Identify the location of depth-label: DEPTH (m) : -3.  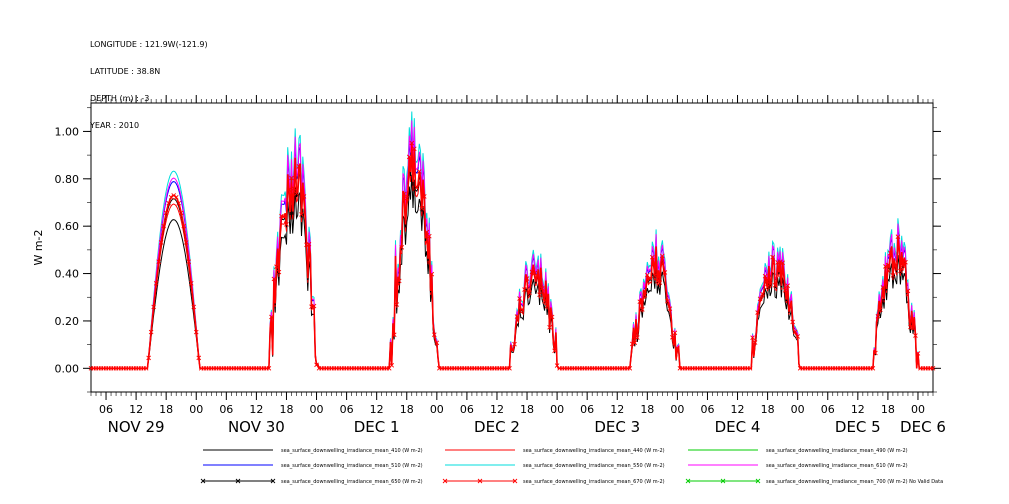
(120, 98).